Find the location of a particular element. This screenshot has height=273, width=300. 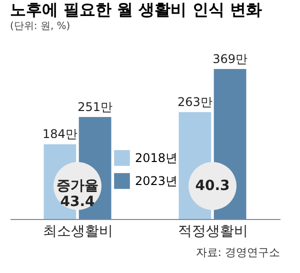

chart-title: 노후에 필요한 월 생활비 인식 변화 is located at coordinates (136, 9).